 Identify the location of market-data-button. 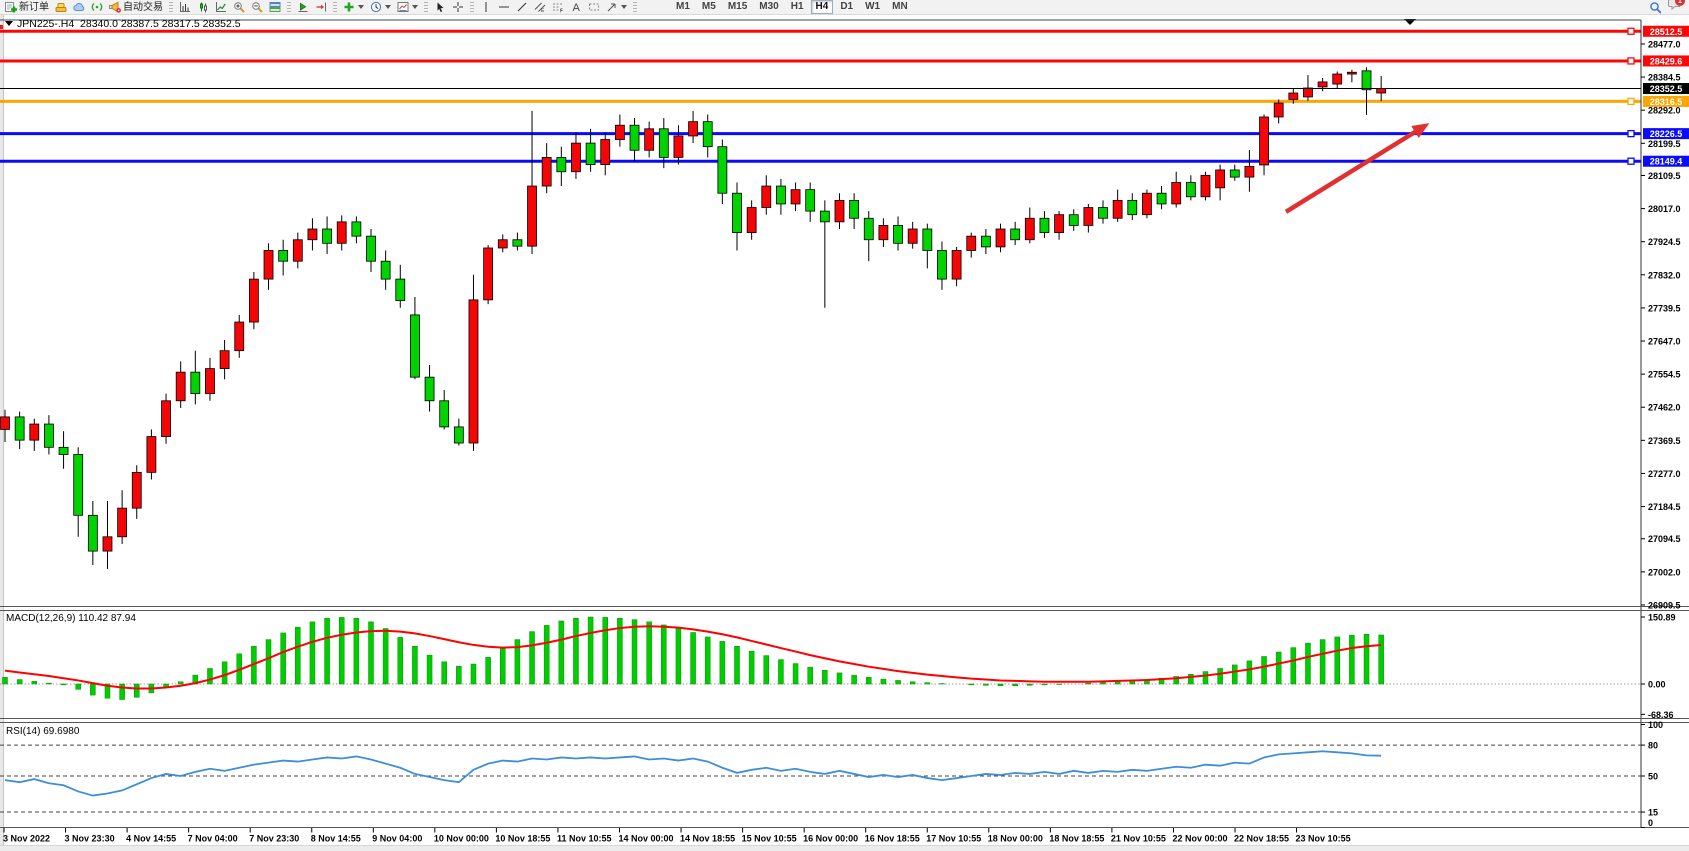
(61, 7).